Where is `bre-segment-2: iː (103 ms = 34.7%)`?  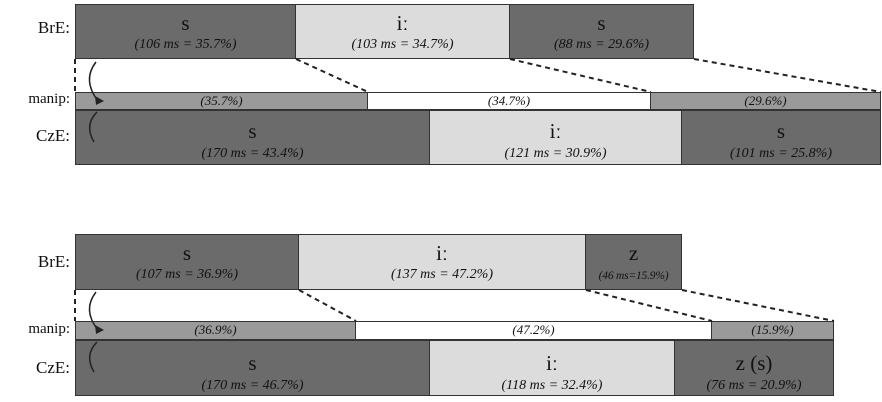 bre-segment-2: iː (103 ms = 34.7%) is located at coordinates (402, 31).